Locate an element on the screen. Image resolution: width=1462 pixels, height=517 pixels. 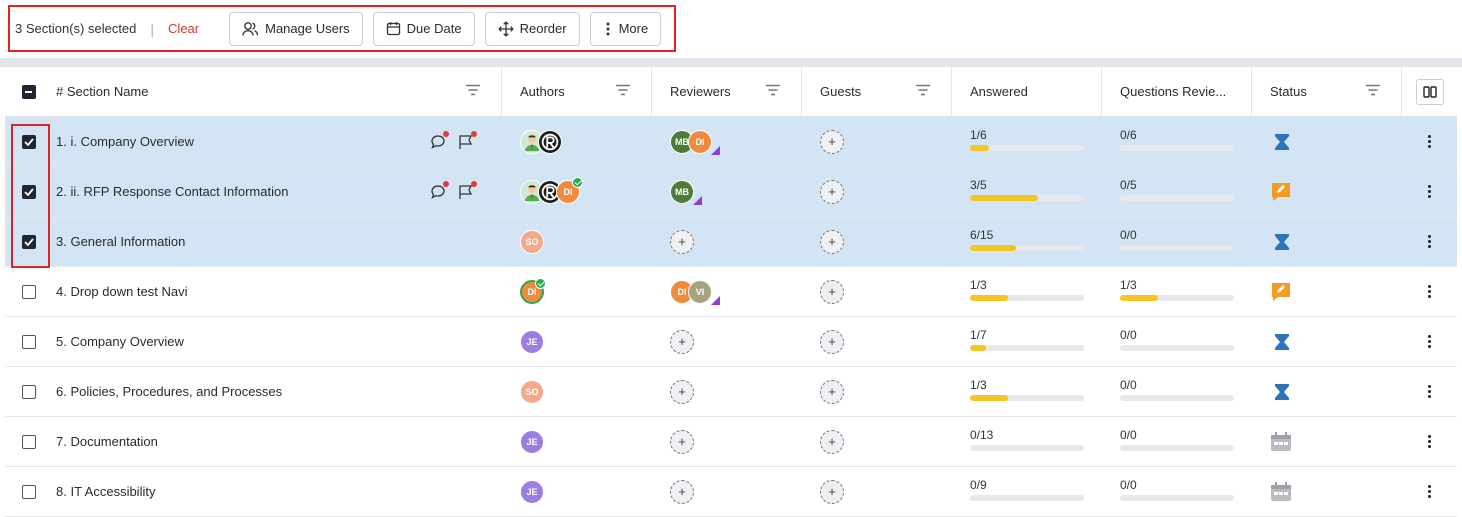
section-name-cell: 1. i. Company Overview is located at coordinates (277, 141).